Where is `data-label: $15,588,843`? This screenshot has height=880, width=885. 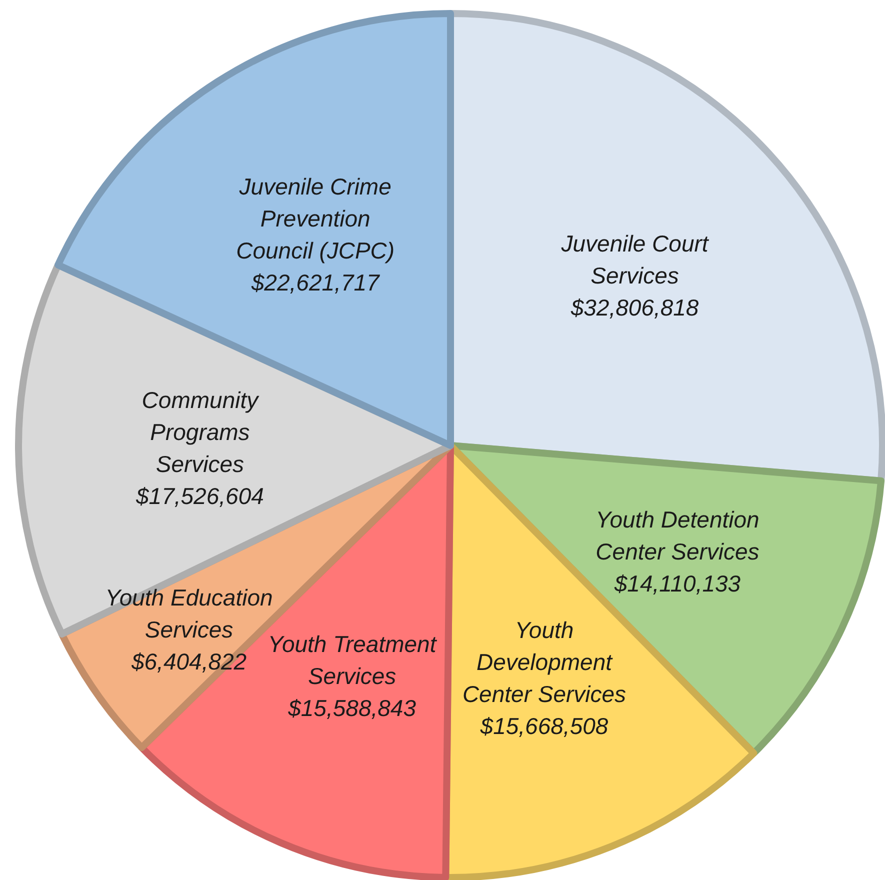
data-label: $15,588,843 is located at coordinates (351, 707).